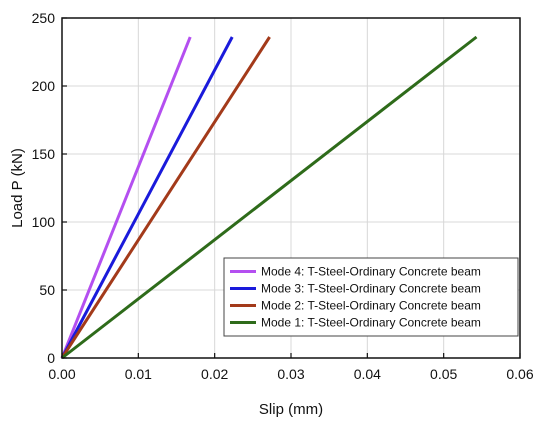  What do you see at coordinates (51, 358) in the screenshot?
I see `y-tick-label: 0` at bounding box center [51, 358].